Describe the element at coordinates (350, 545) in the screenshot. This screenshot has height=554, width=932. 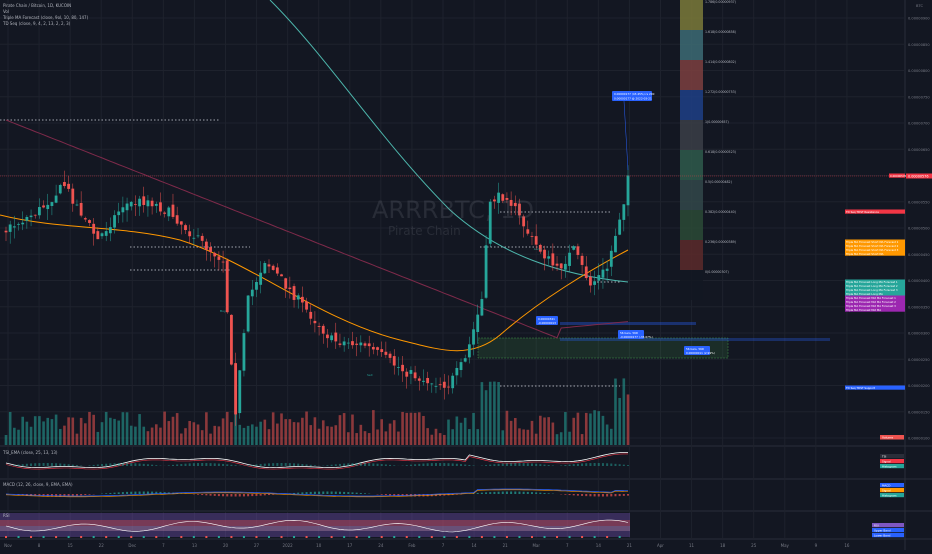
I see `x-tick-label: 17` at that location.